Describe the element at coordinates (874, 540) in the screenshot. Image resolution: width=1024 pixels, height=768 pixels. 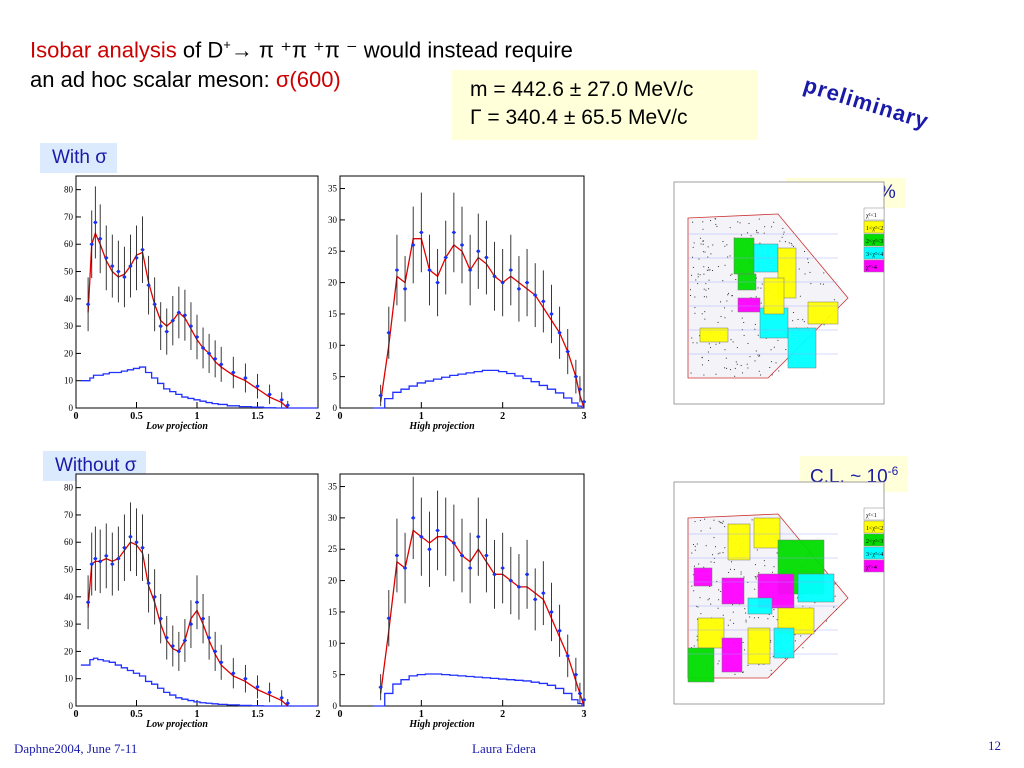
I see `chi2-legend: χ²<1 1<χ²<2 2<χ²<3 3<χ²<4 χ²>4` at that location.